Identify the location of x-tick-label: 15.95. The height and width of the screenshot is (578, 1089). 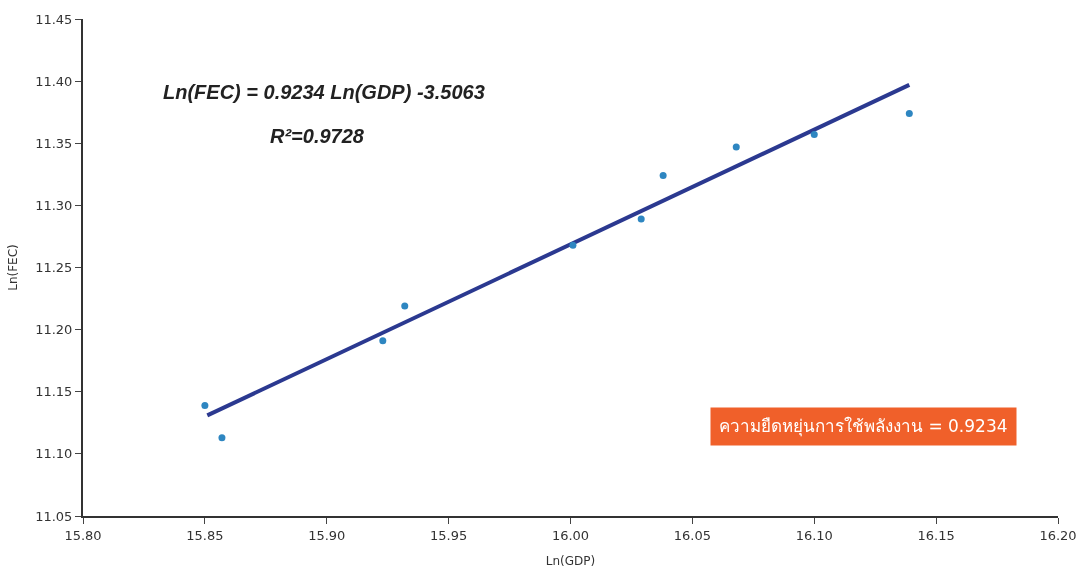
(449, 535).